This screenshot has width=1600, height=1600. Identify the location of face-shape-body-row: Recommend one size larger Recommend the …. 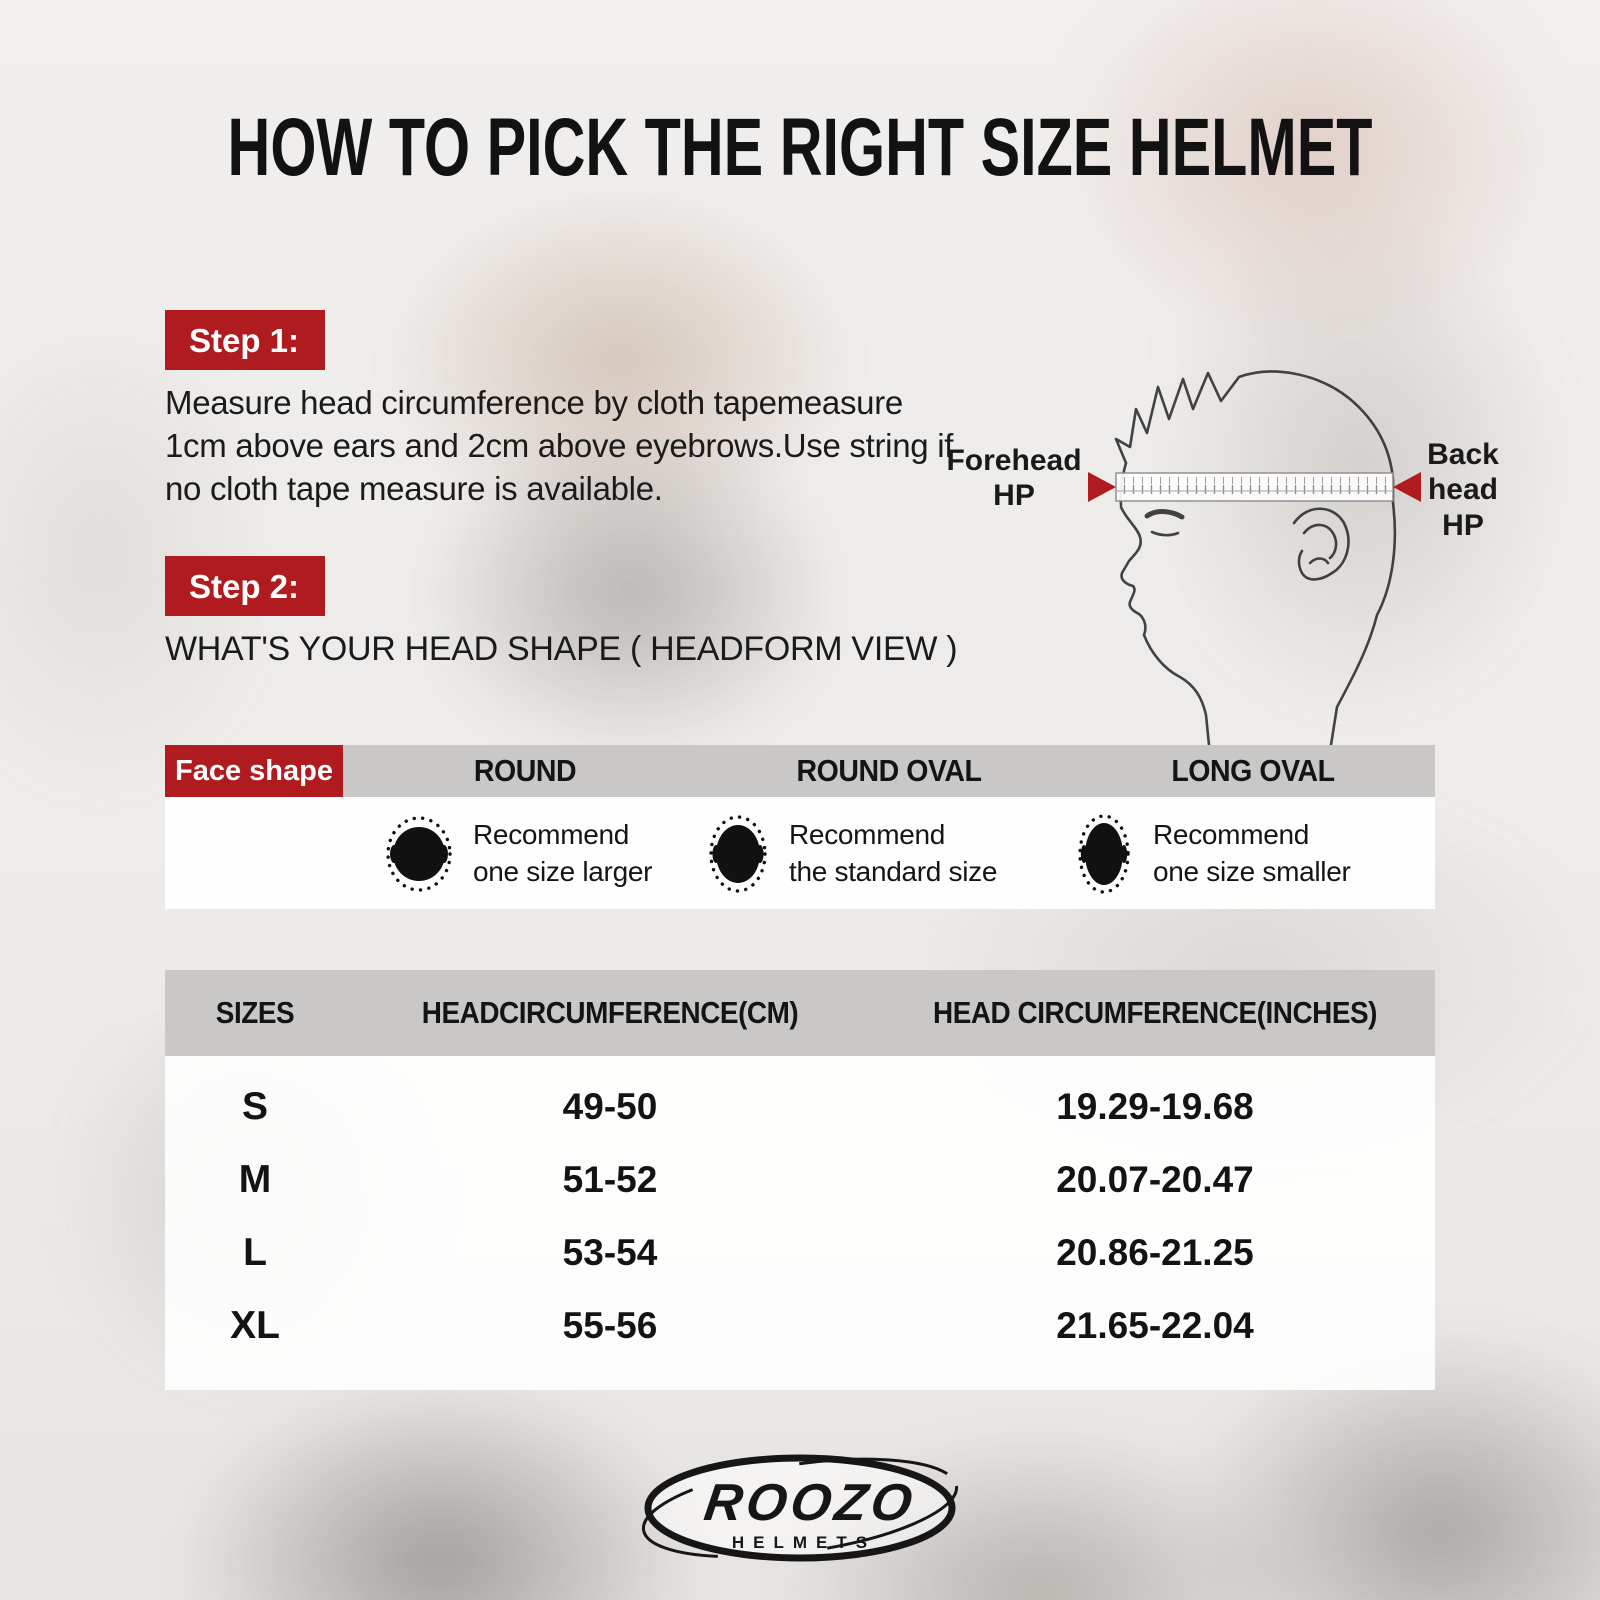
(800, 853).